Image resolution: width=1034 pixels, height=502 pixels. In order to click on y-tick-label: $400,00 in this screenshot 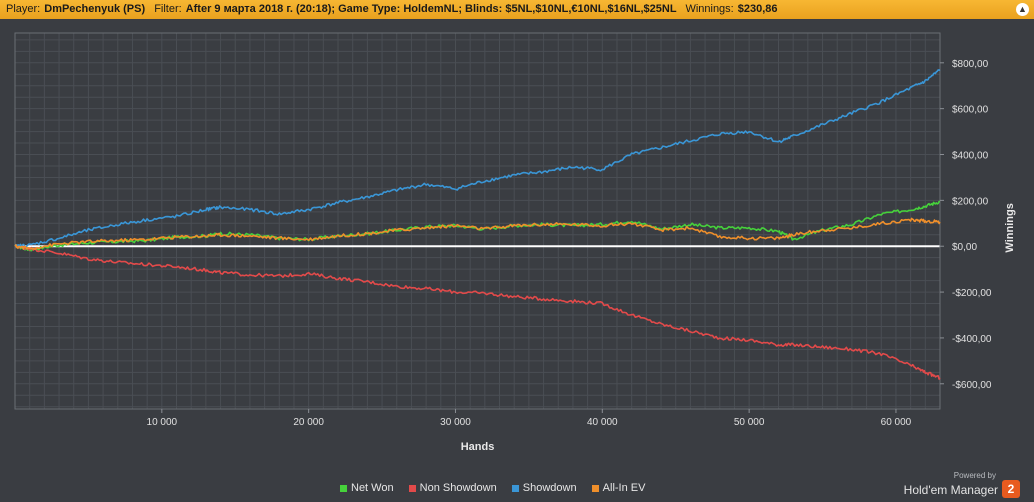, I will do `click(970, 156)`.